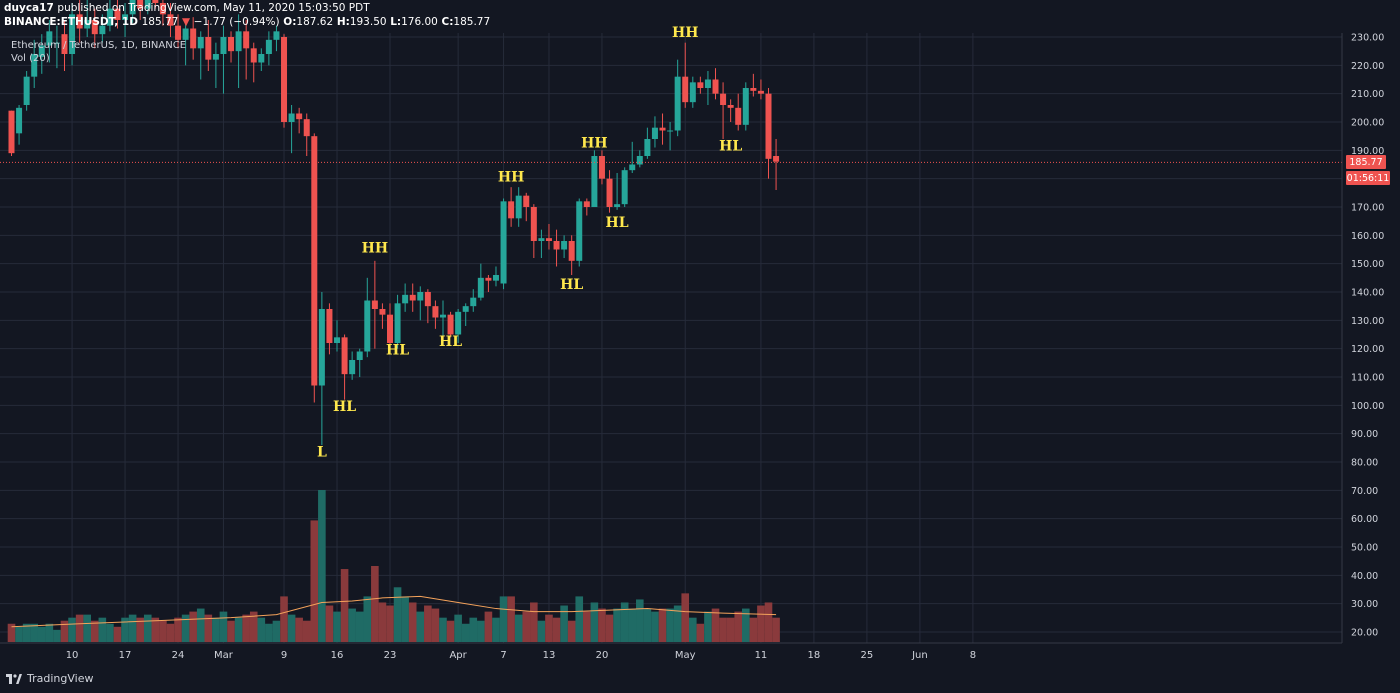  I want to click on price-tick-label: 20.00, so click(1364, 633).